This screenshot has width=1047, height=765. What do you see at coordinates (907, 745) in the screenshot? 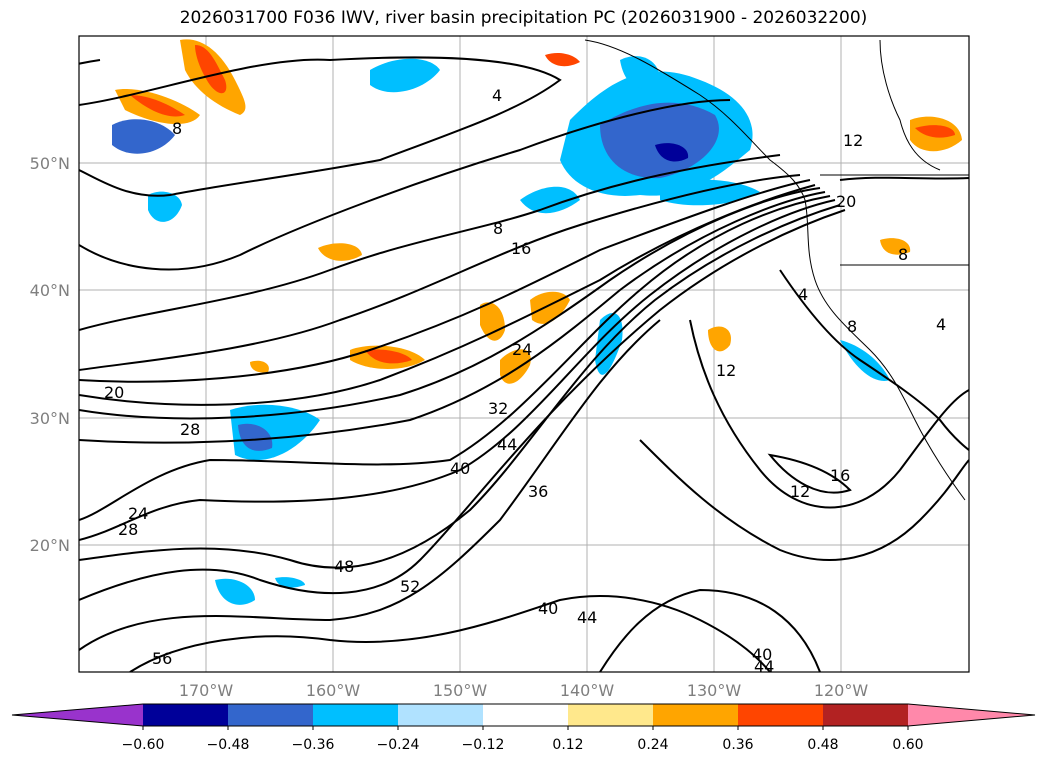
I see `colorbar-tick-label: 0.60` at bounding box center [907, 745].